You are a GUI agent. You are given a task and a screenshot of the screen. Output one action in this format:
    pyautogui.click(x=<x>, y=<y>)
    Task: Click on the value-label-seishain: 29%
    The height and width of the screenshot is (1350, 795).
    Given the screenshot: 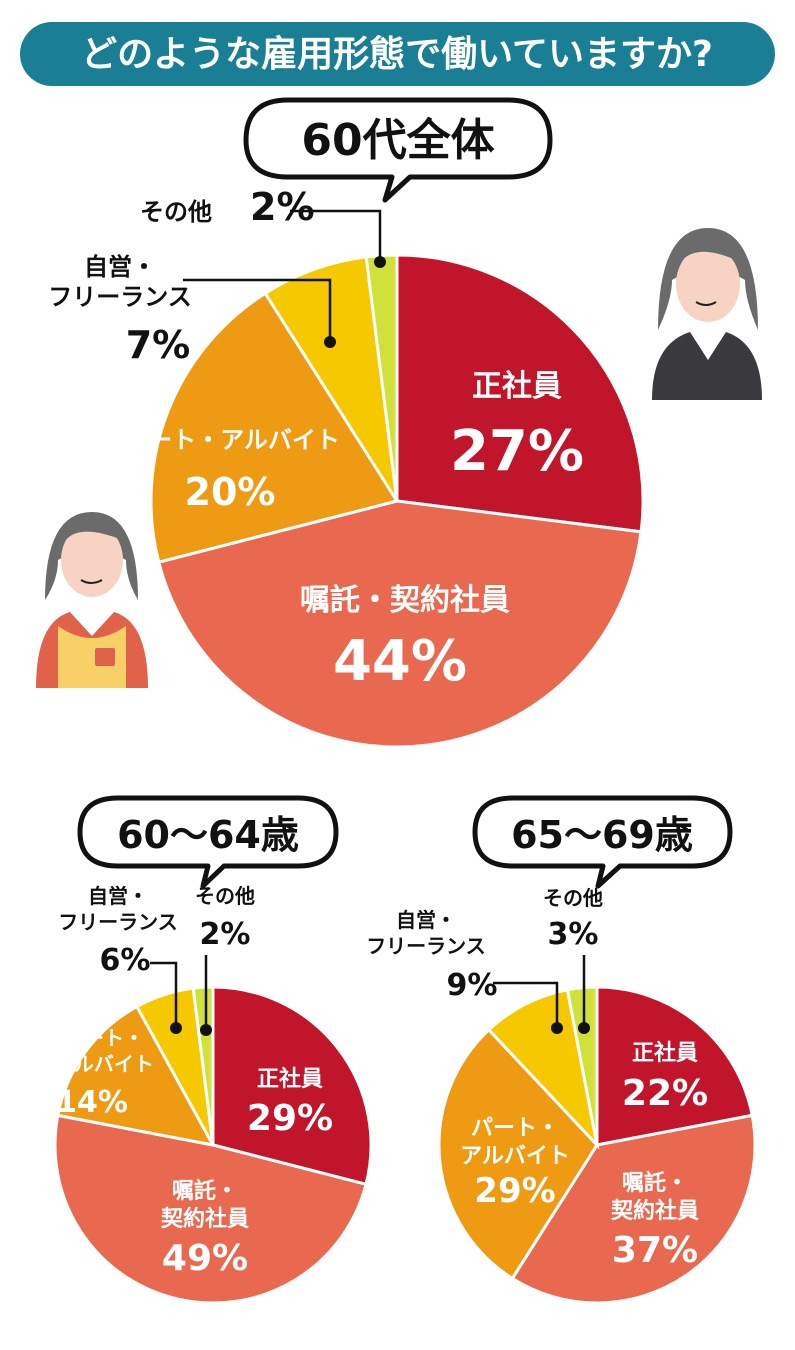 What is the action you would take?
    pyautogui.click(x=290, y=1118)
    